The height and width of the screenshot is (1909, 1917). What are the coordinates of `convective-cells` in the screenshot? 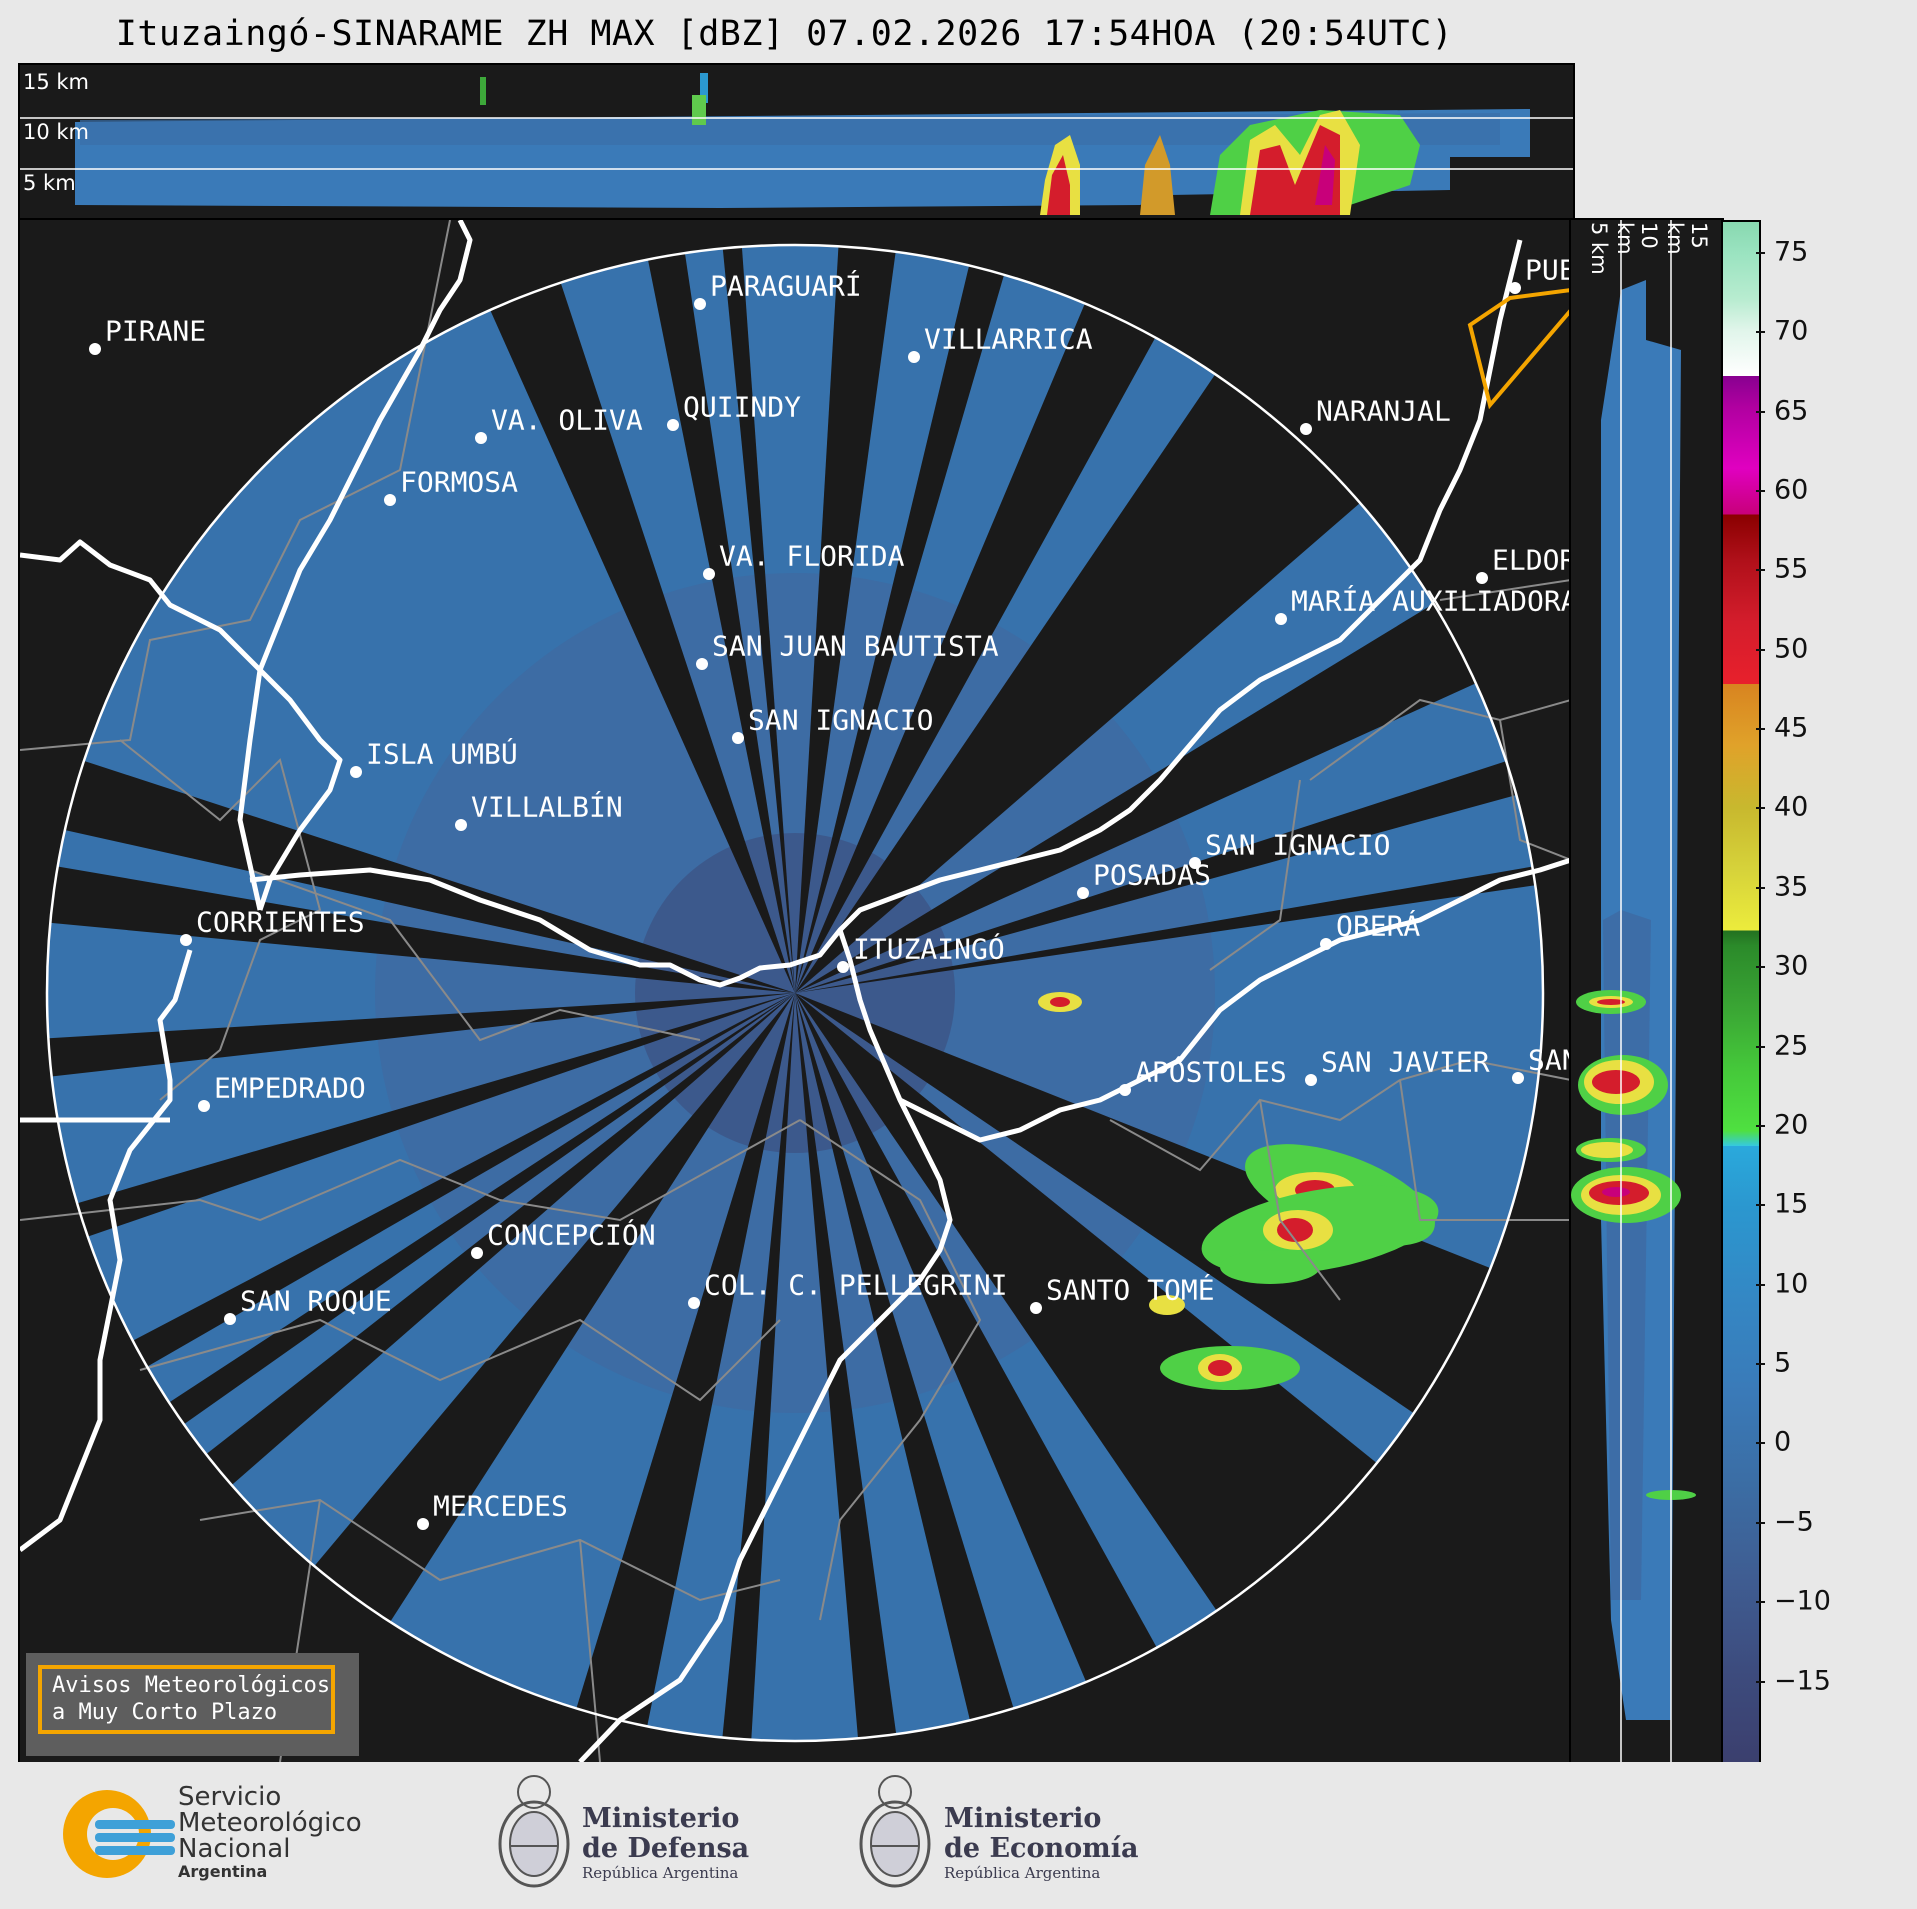 It's located at (1238, 1191).